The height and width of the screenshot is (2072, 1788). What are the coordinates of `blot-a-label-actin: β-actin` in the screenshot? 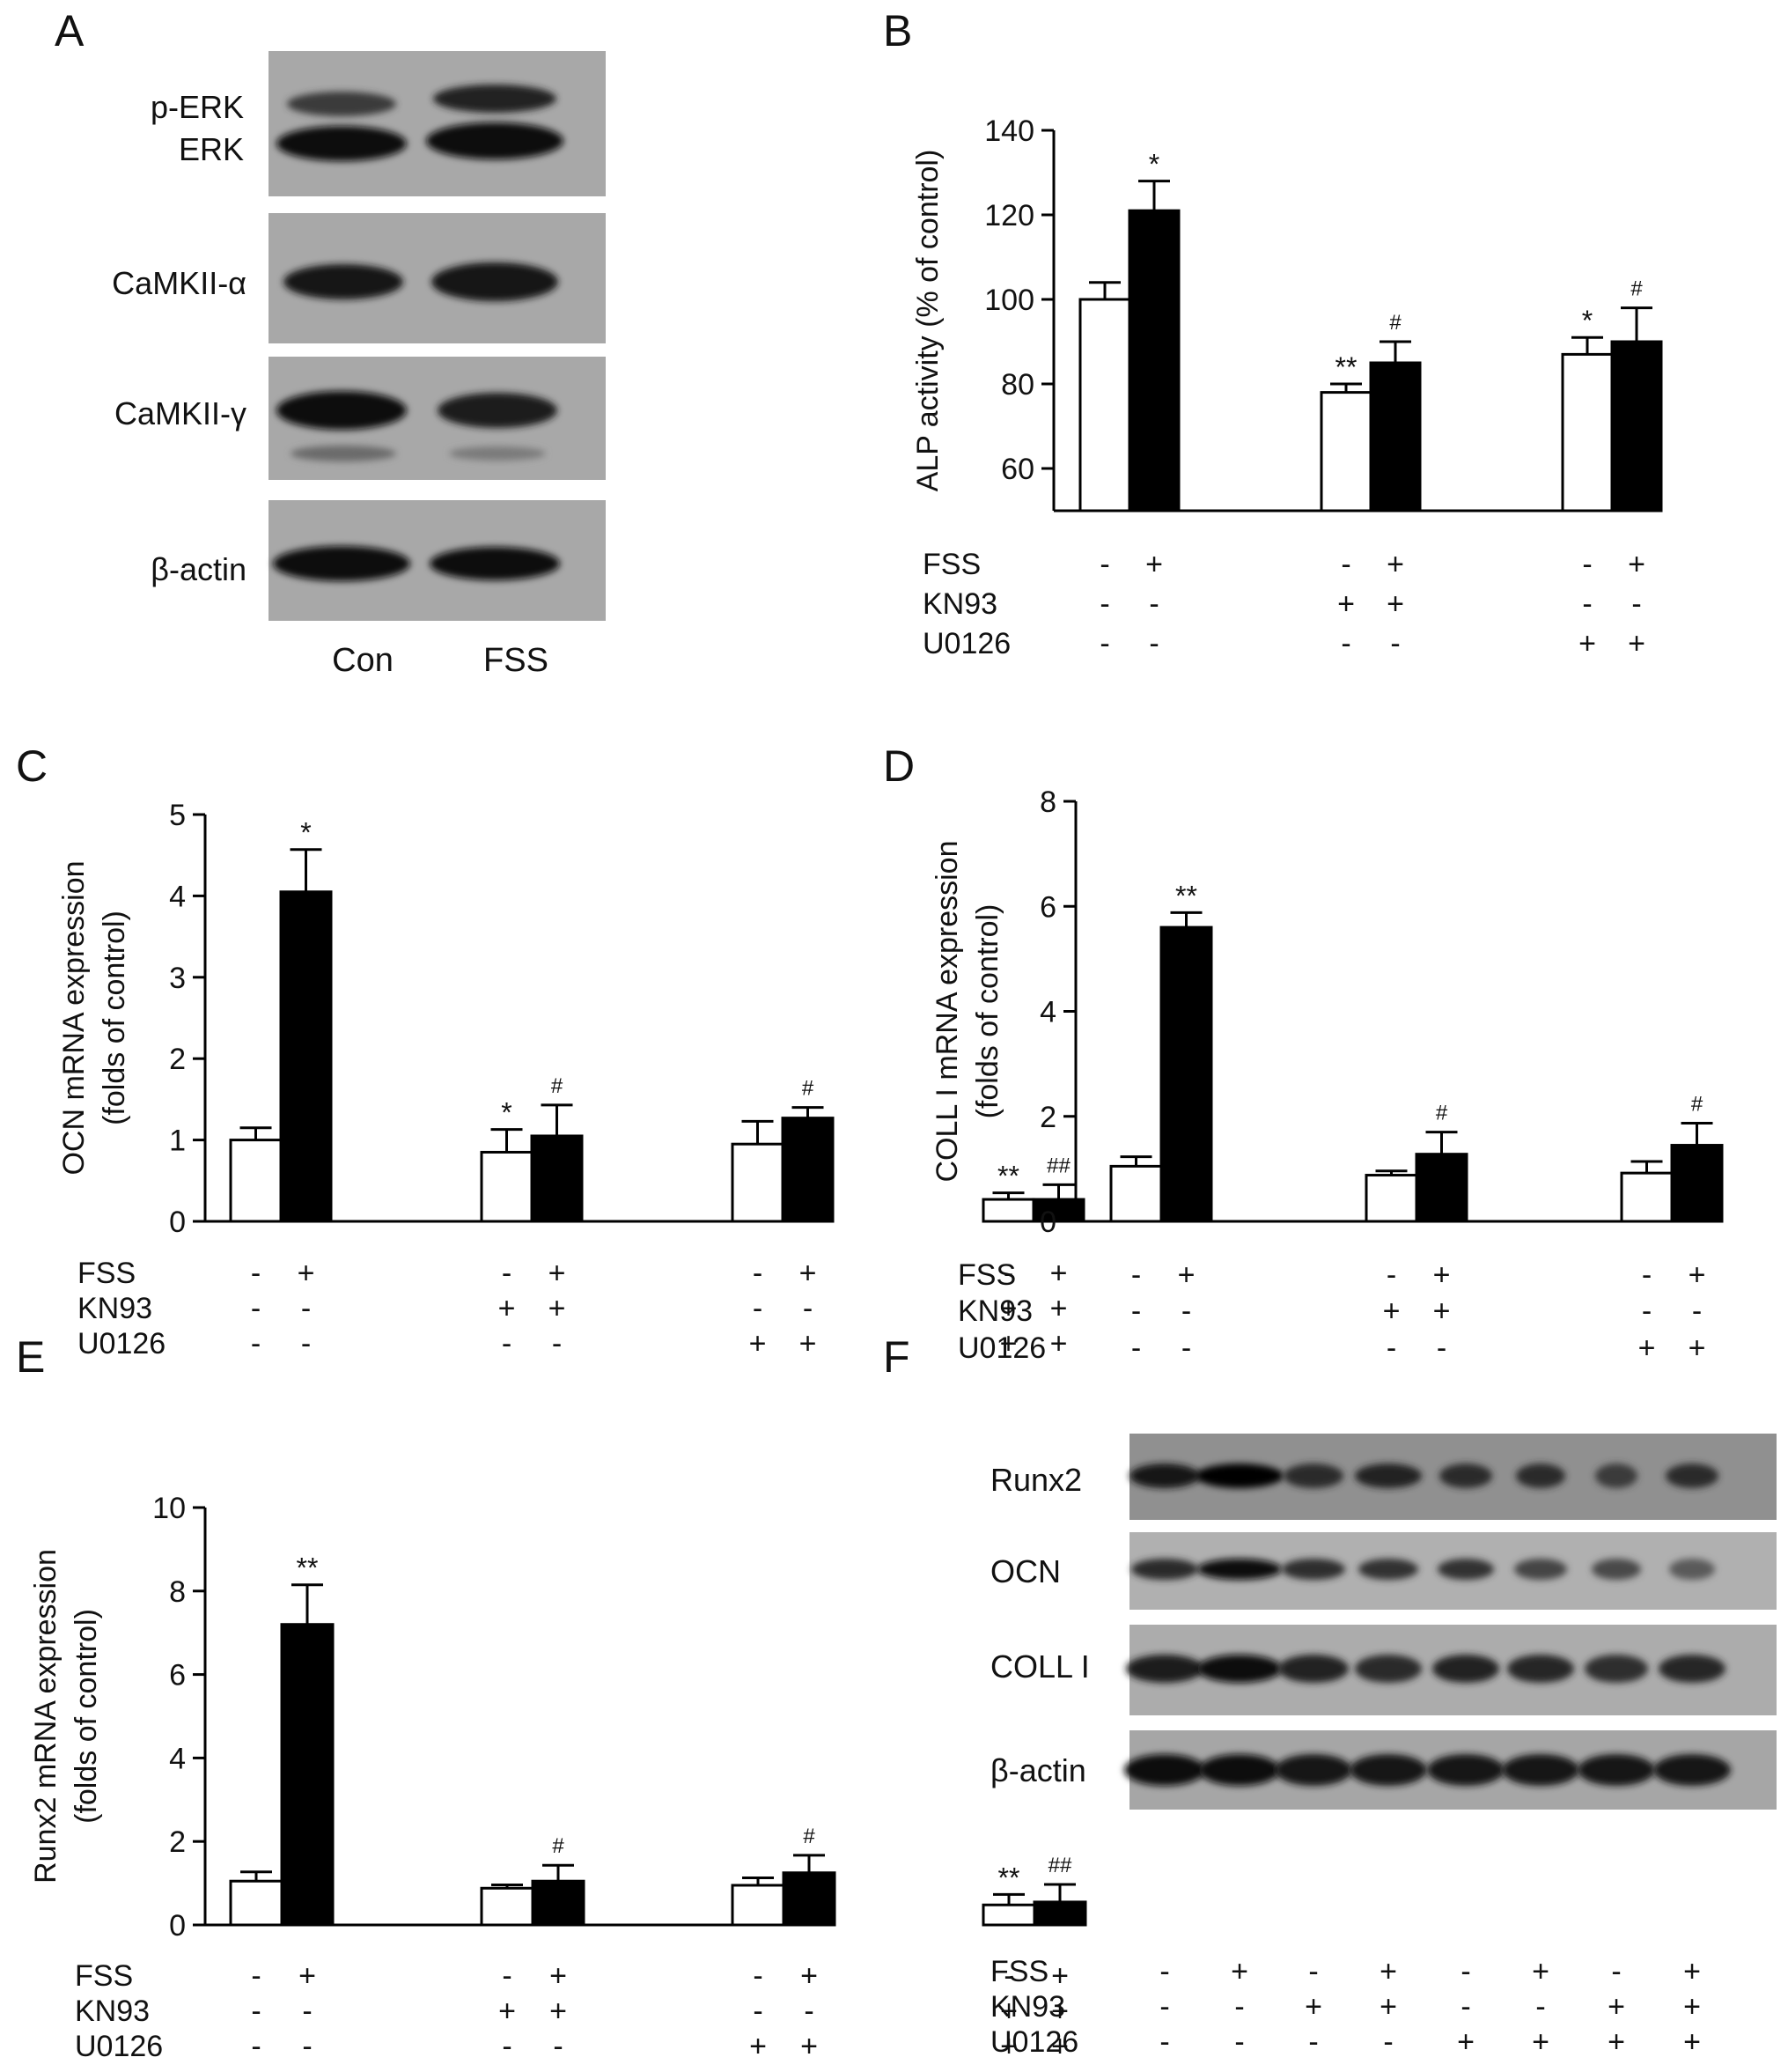 It's located at (198, 569).